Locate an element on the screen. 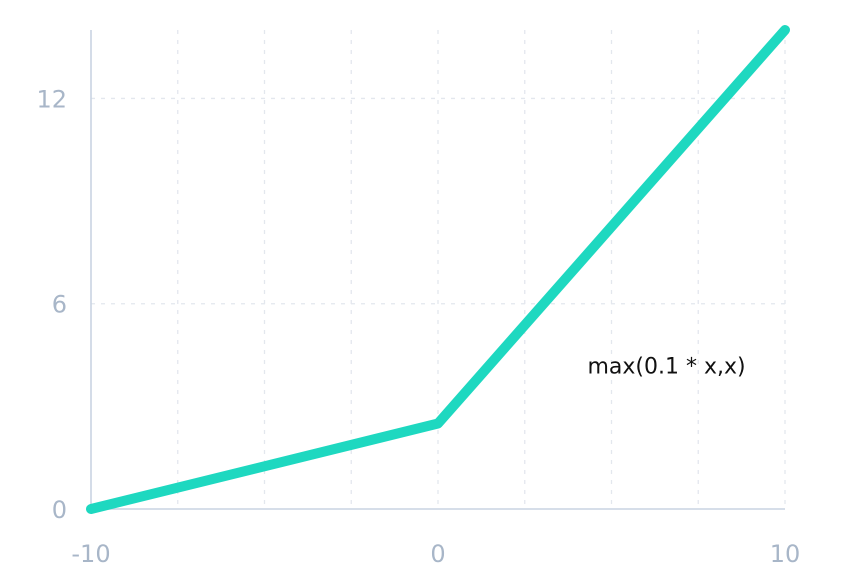  y-tick-label: 0 is located at coordinates (59, 510).